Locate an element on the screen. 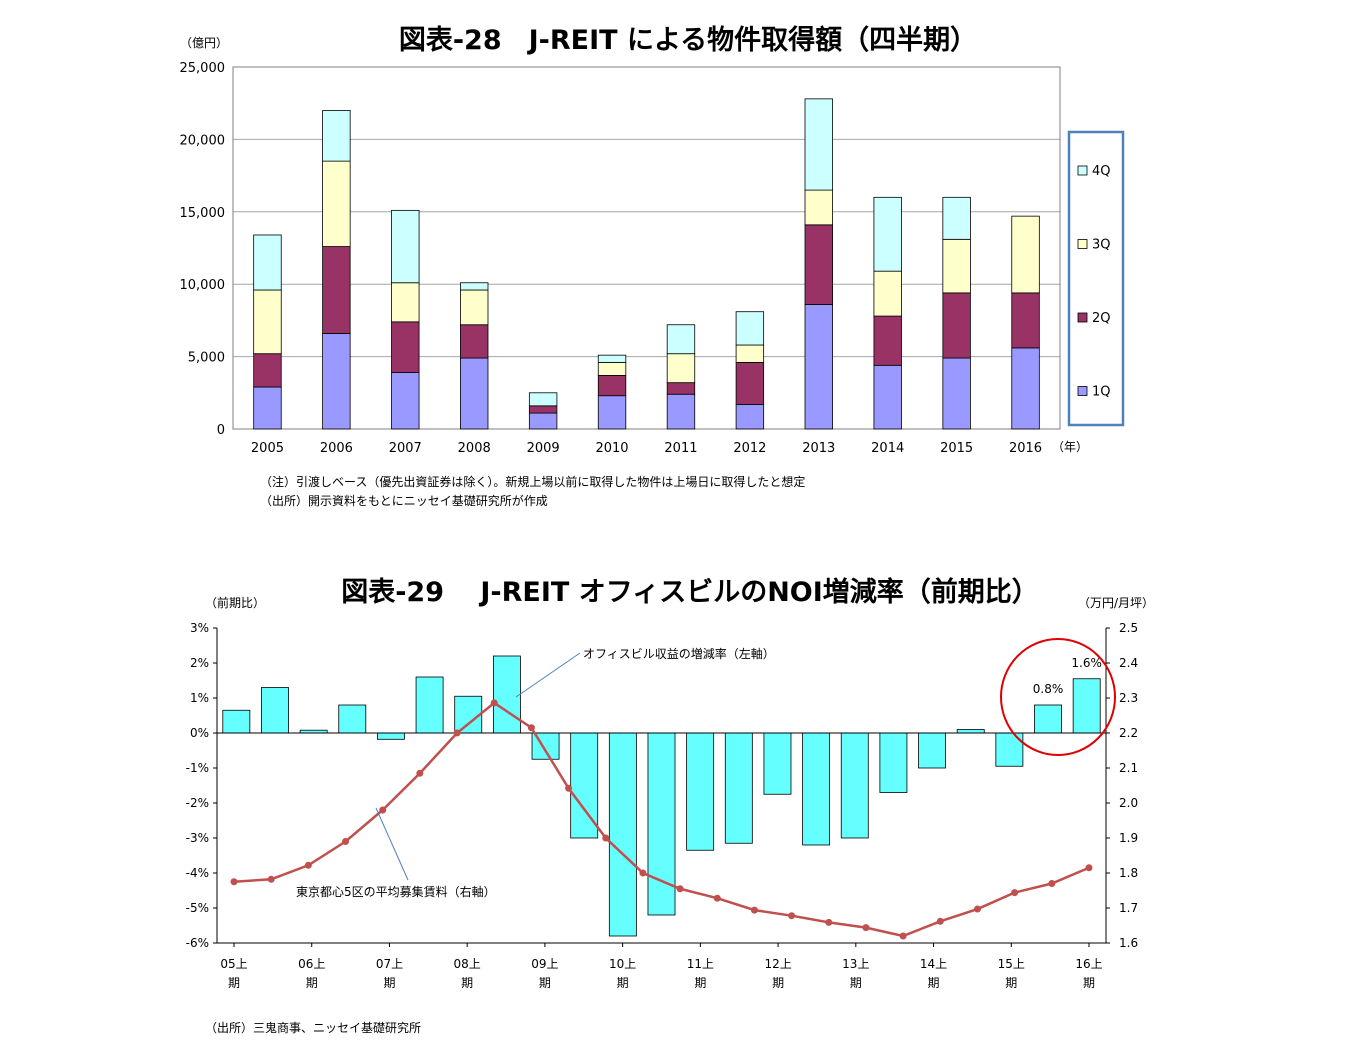  right-tick-label: 2.2 is located at coordinates (1128, 733).